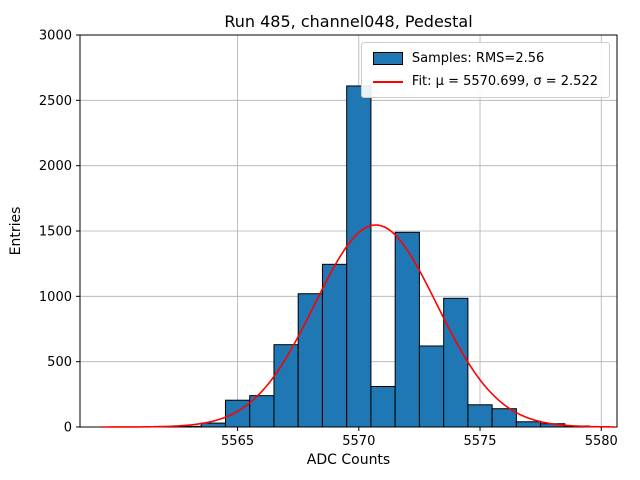  Describe the element at coordinates (504, 81) in the screenshot. I see `legend-fit-label: Fit: μ = 5570.699, σ = 2.522` at that location.